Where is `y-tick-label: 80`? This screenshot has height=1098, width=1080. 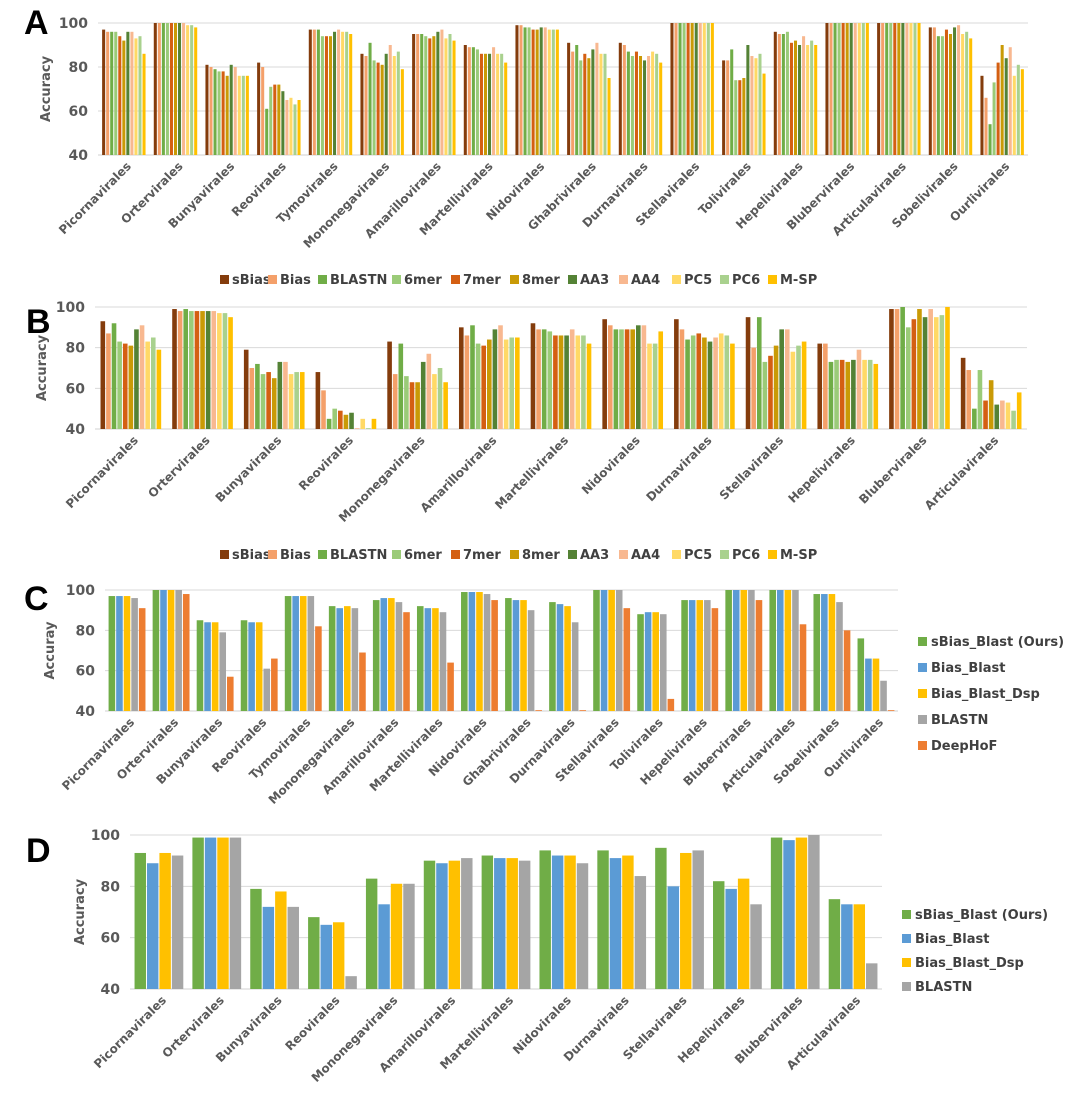
y-tick-label: 80 is located at coordinates (111, 887).